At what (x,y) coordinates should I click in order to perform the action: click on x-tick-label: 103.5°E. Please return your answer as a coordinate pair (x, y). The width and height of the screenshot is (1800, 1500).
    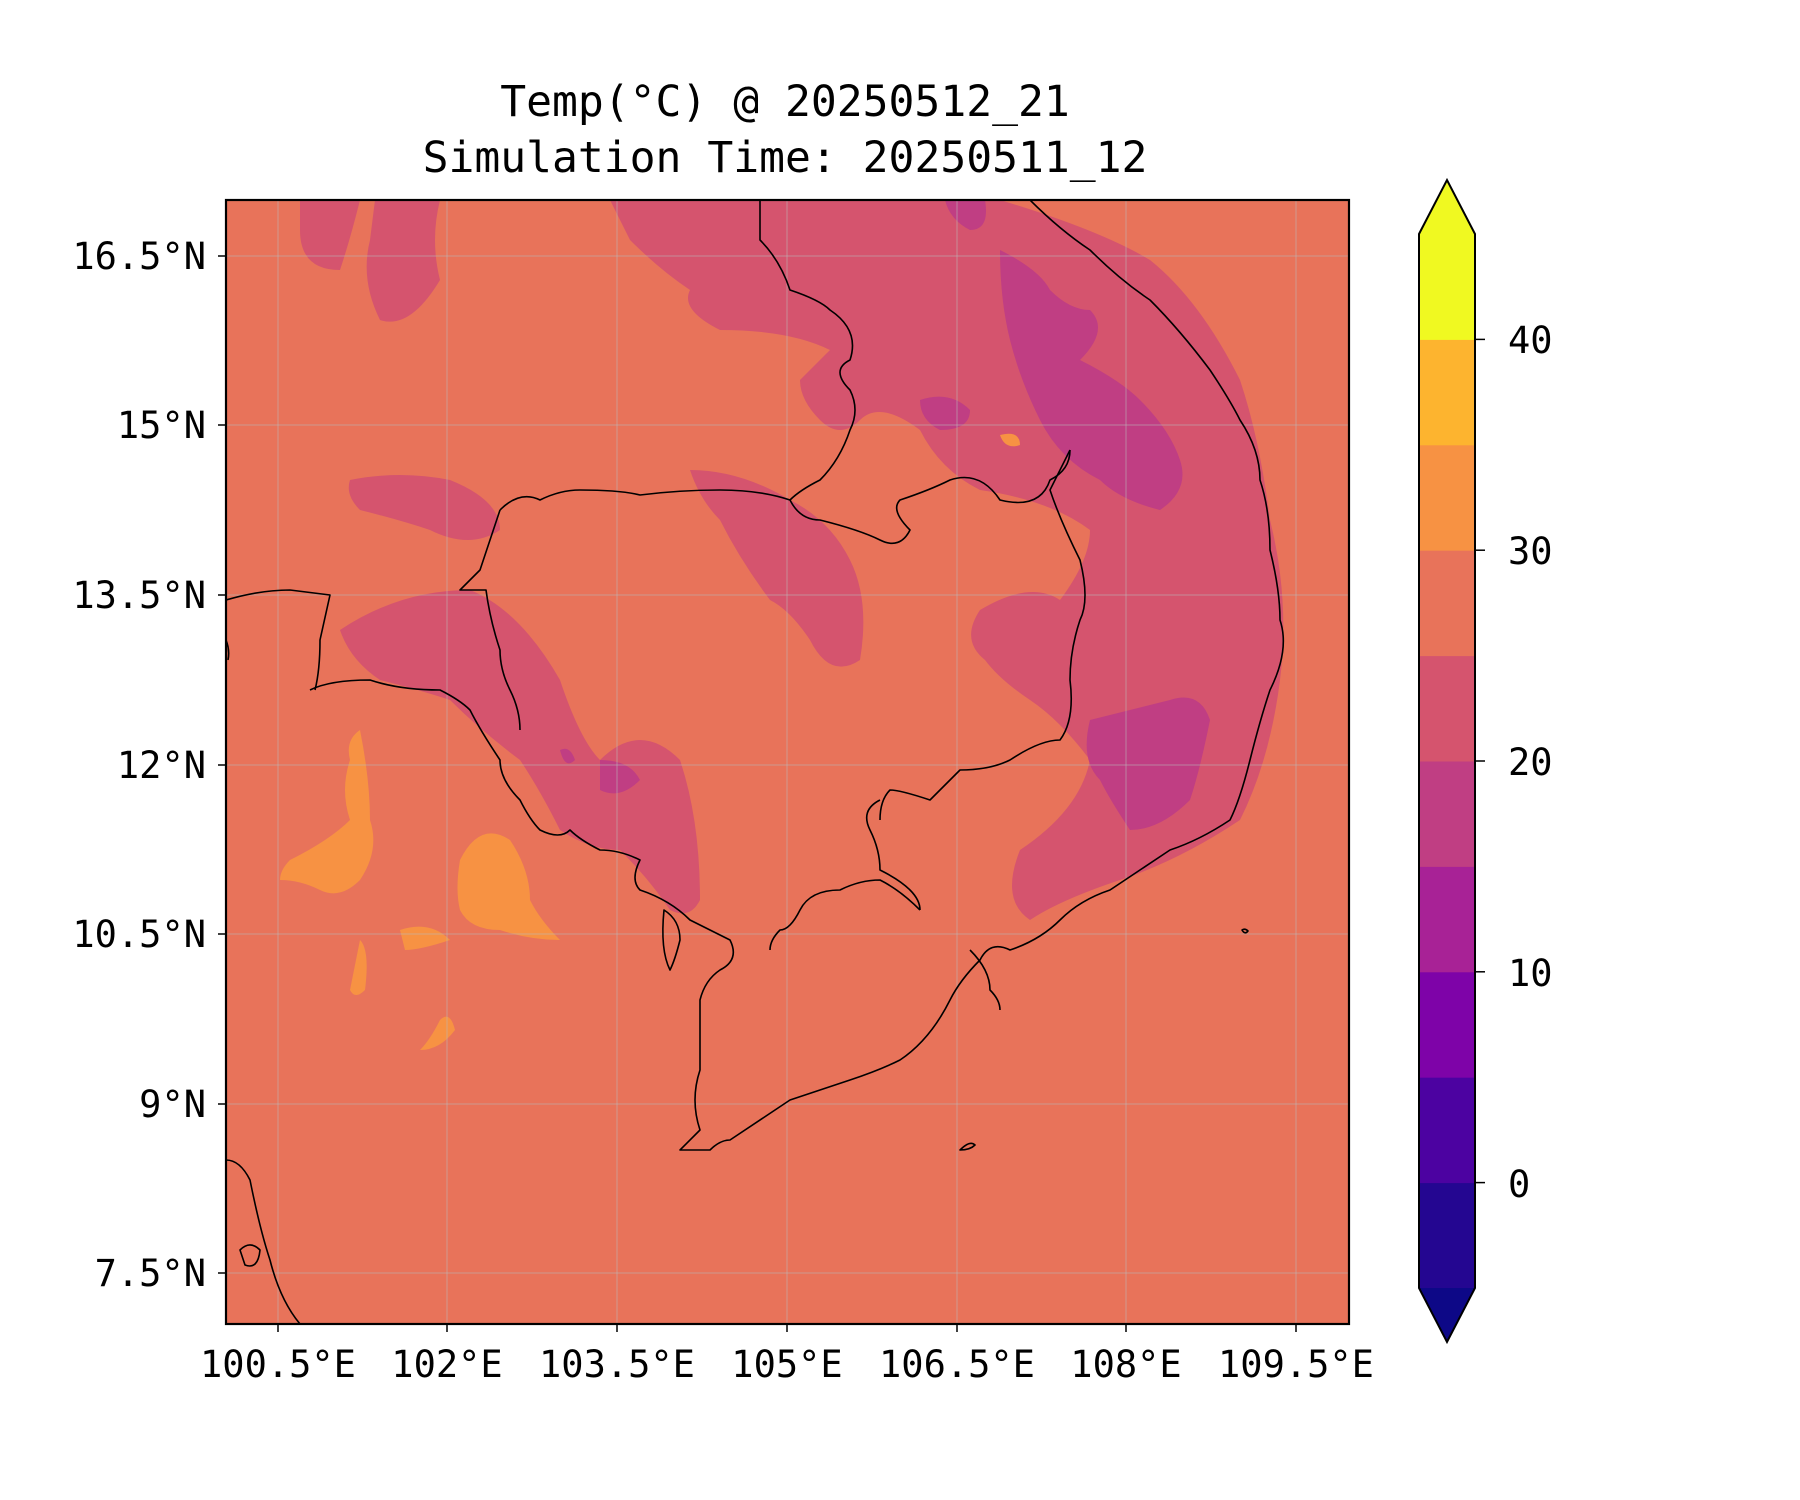
    Looking at the image, I should click on (617, 1364).